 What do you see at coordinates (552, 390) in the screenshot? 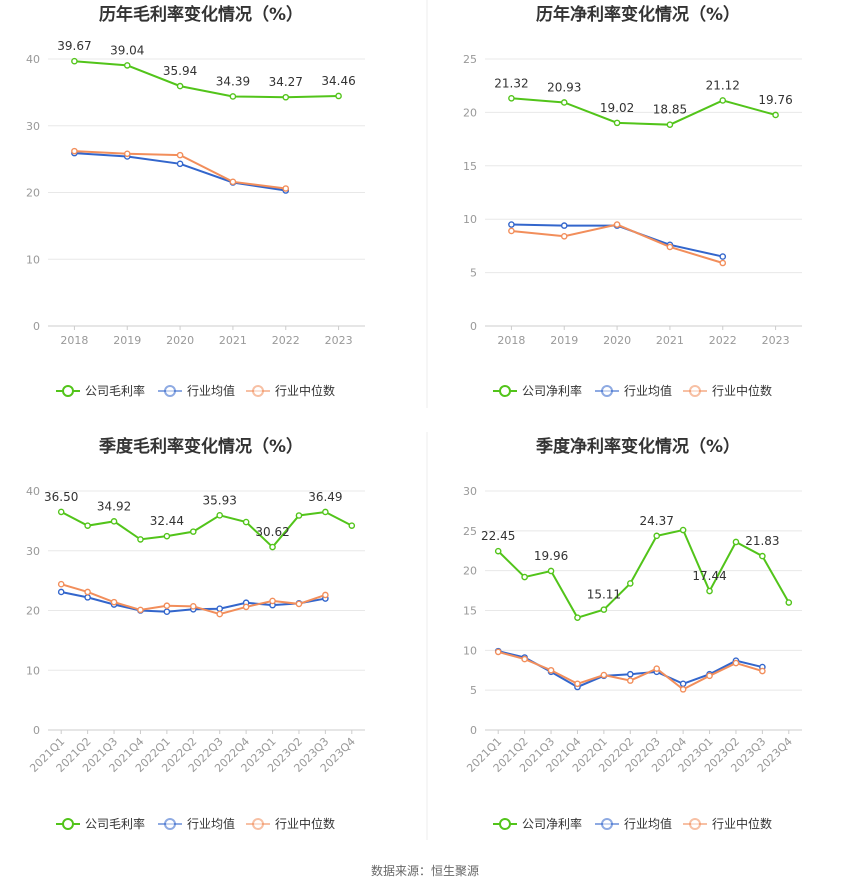
I see `legend-label: 公司净利率` at bounding box center [552, 390].